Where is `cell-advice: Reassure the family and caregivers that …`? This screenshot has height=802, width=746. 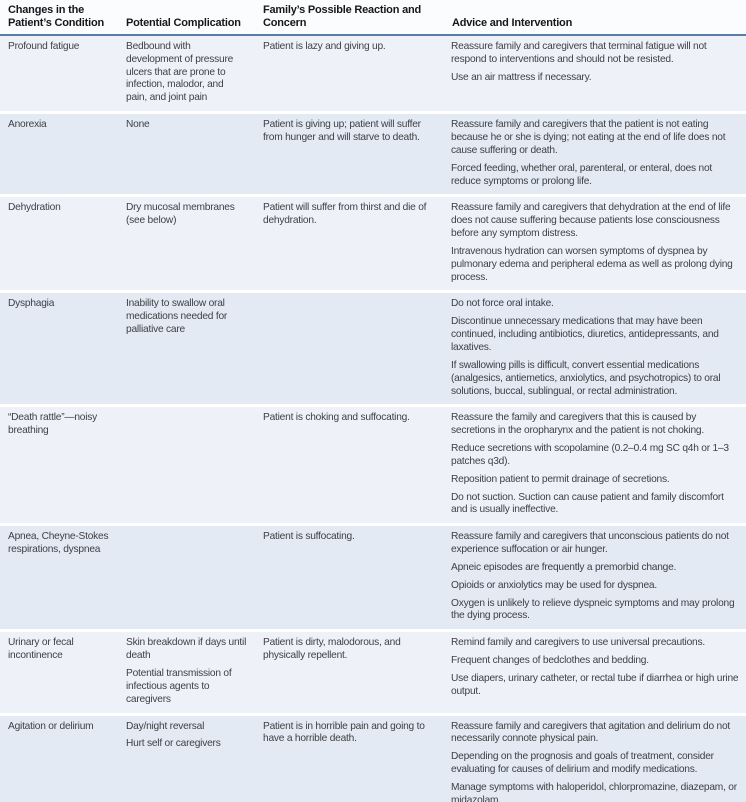
cell-advice: Reassure the family and caregivers that … is located at coordinates (595, 465).